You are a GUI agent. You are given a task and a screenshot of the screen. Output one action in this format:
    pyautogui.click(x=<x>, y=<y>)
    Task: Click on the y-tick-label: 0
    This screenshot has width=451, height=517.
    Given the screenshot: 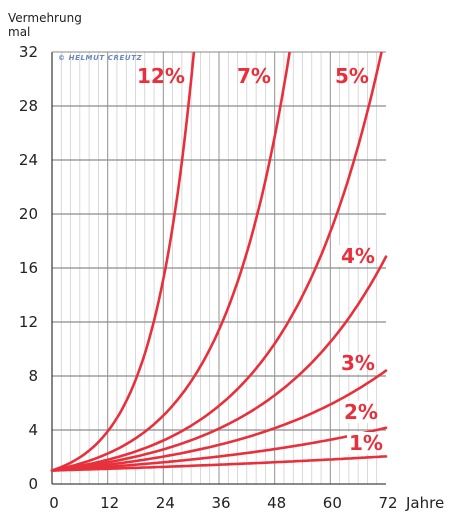 What is the action you would take?
    pyautogui.click(x=33, y=484)
    